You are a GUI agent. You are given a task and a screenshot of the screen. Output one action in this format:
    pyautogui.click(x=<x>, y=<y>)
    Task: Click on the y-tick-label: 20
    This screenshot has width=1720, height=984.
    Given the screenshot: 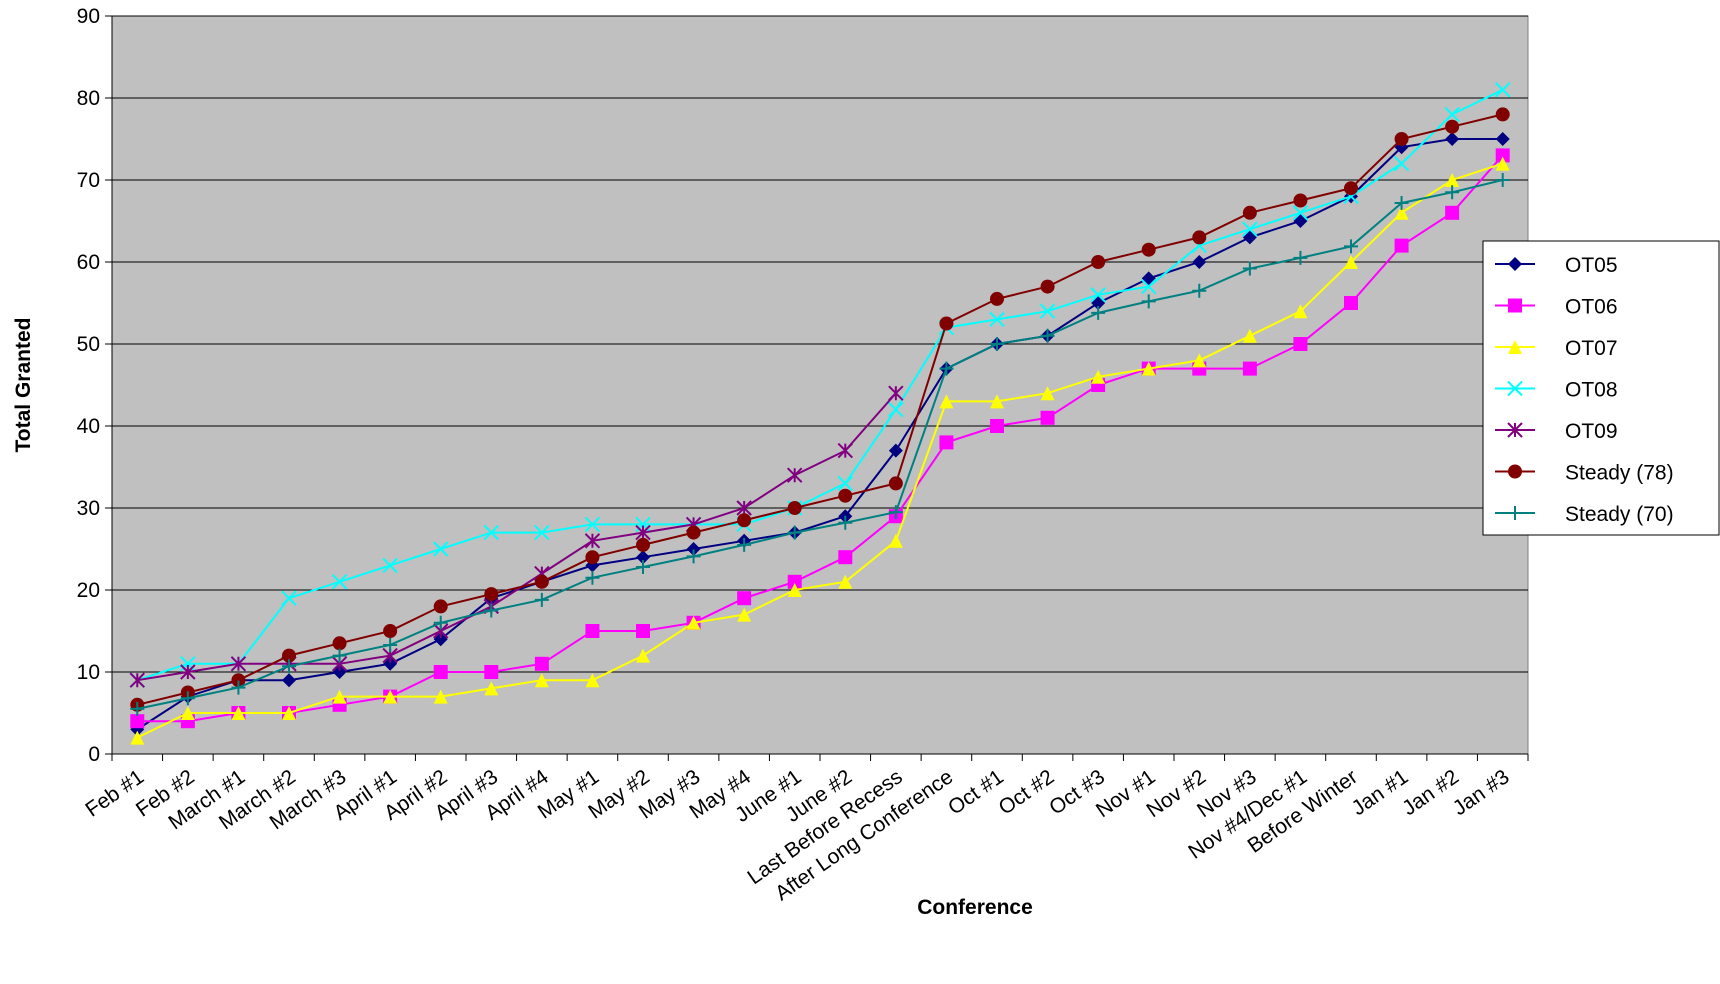 What is the action you would take?
    pyautogui.click(x=88, y=590)
    